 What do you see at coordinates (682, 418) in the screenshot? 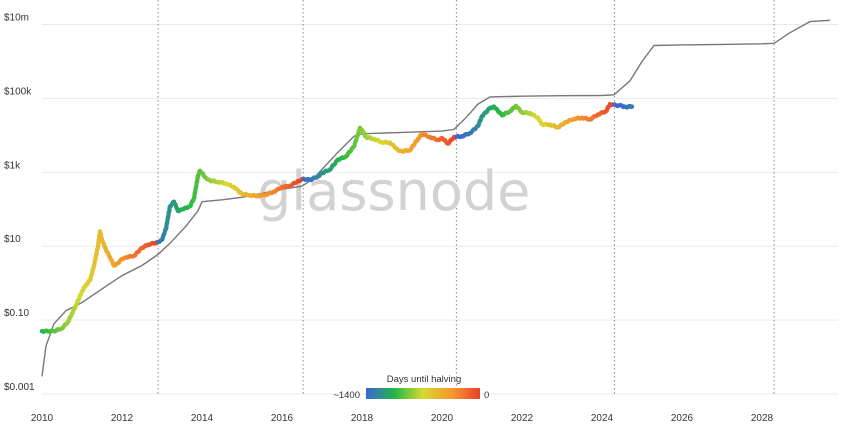
I see `x-tick-label: 2026` at bounding box center [682, 418].